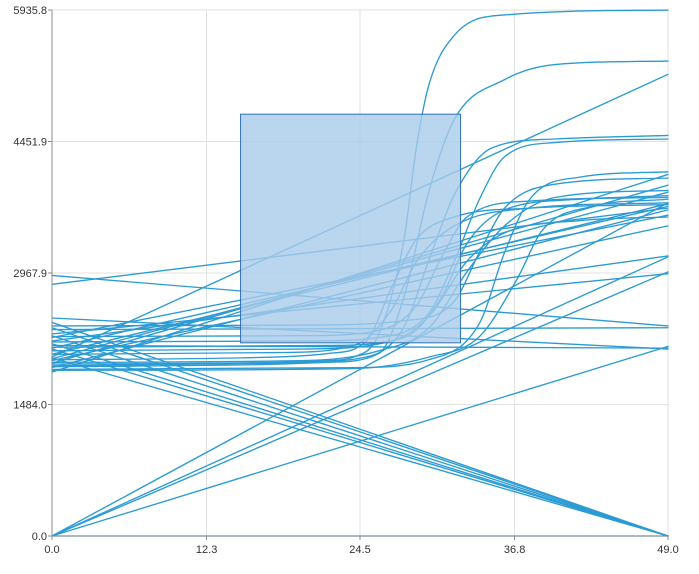 Image resolution: width=699 pixels, height=574 pixels. Describe the element at coordinates (30, 11) in the screenshot. I see `y-tick-label: 5935.8` at that location.